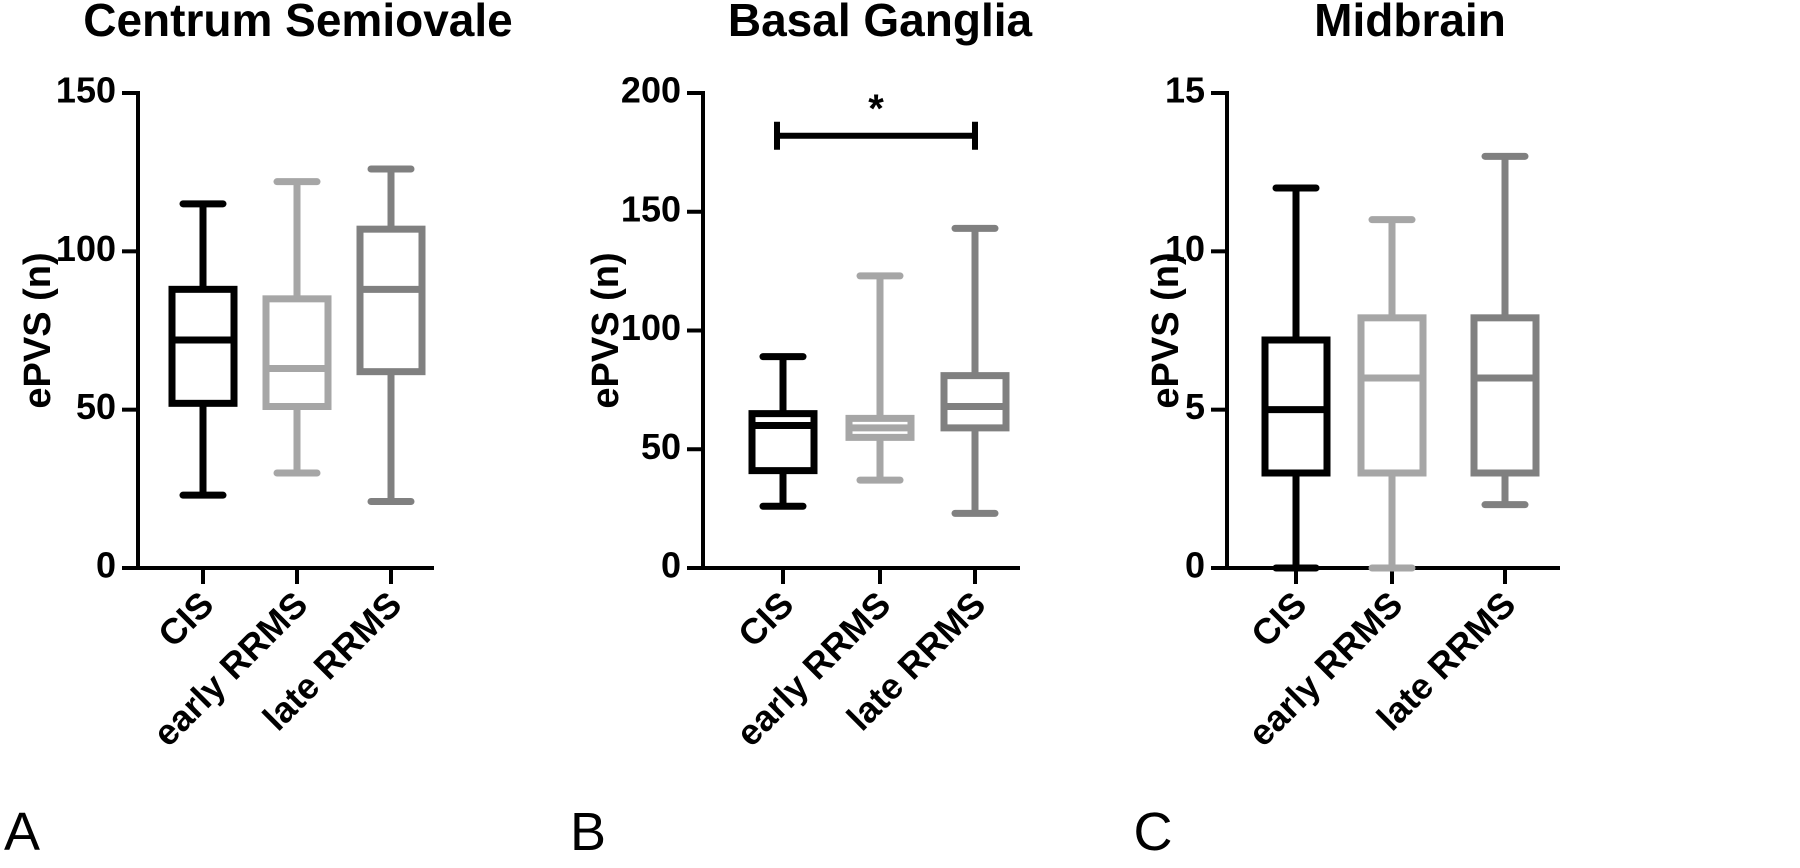 This screenshot has width=1800, height=868. Describe the element at coordinates (588, 832) in the screenshot. I see `panel-label: B` at that location.